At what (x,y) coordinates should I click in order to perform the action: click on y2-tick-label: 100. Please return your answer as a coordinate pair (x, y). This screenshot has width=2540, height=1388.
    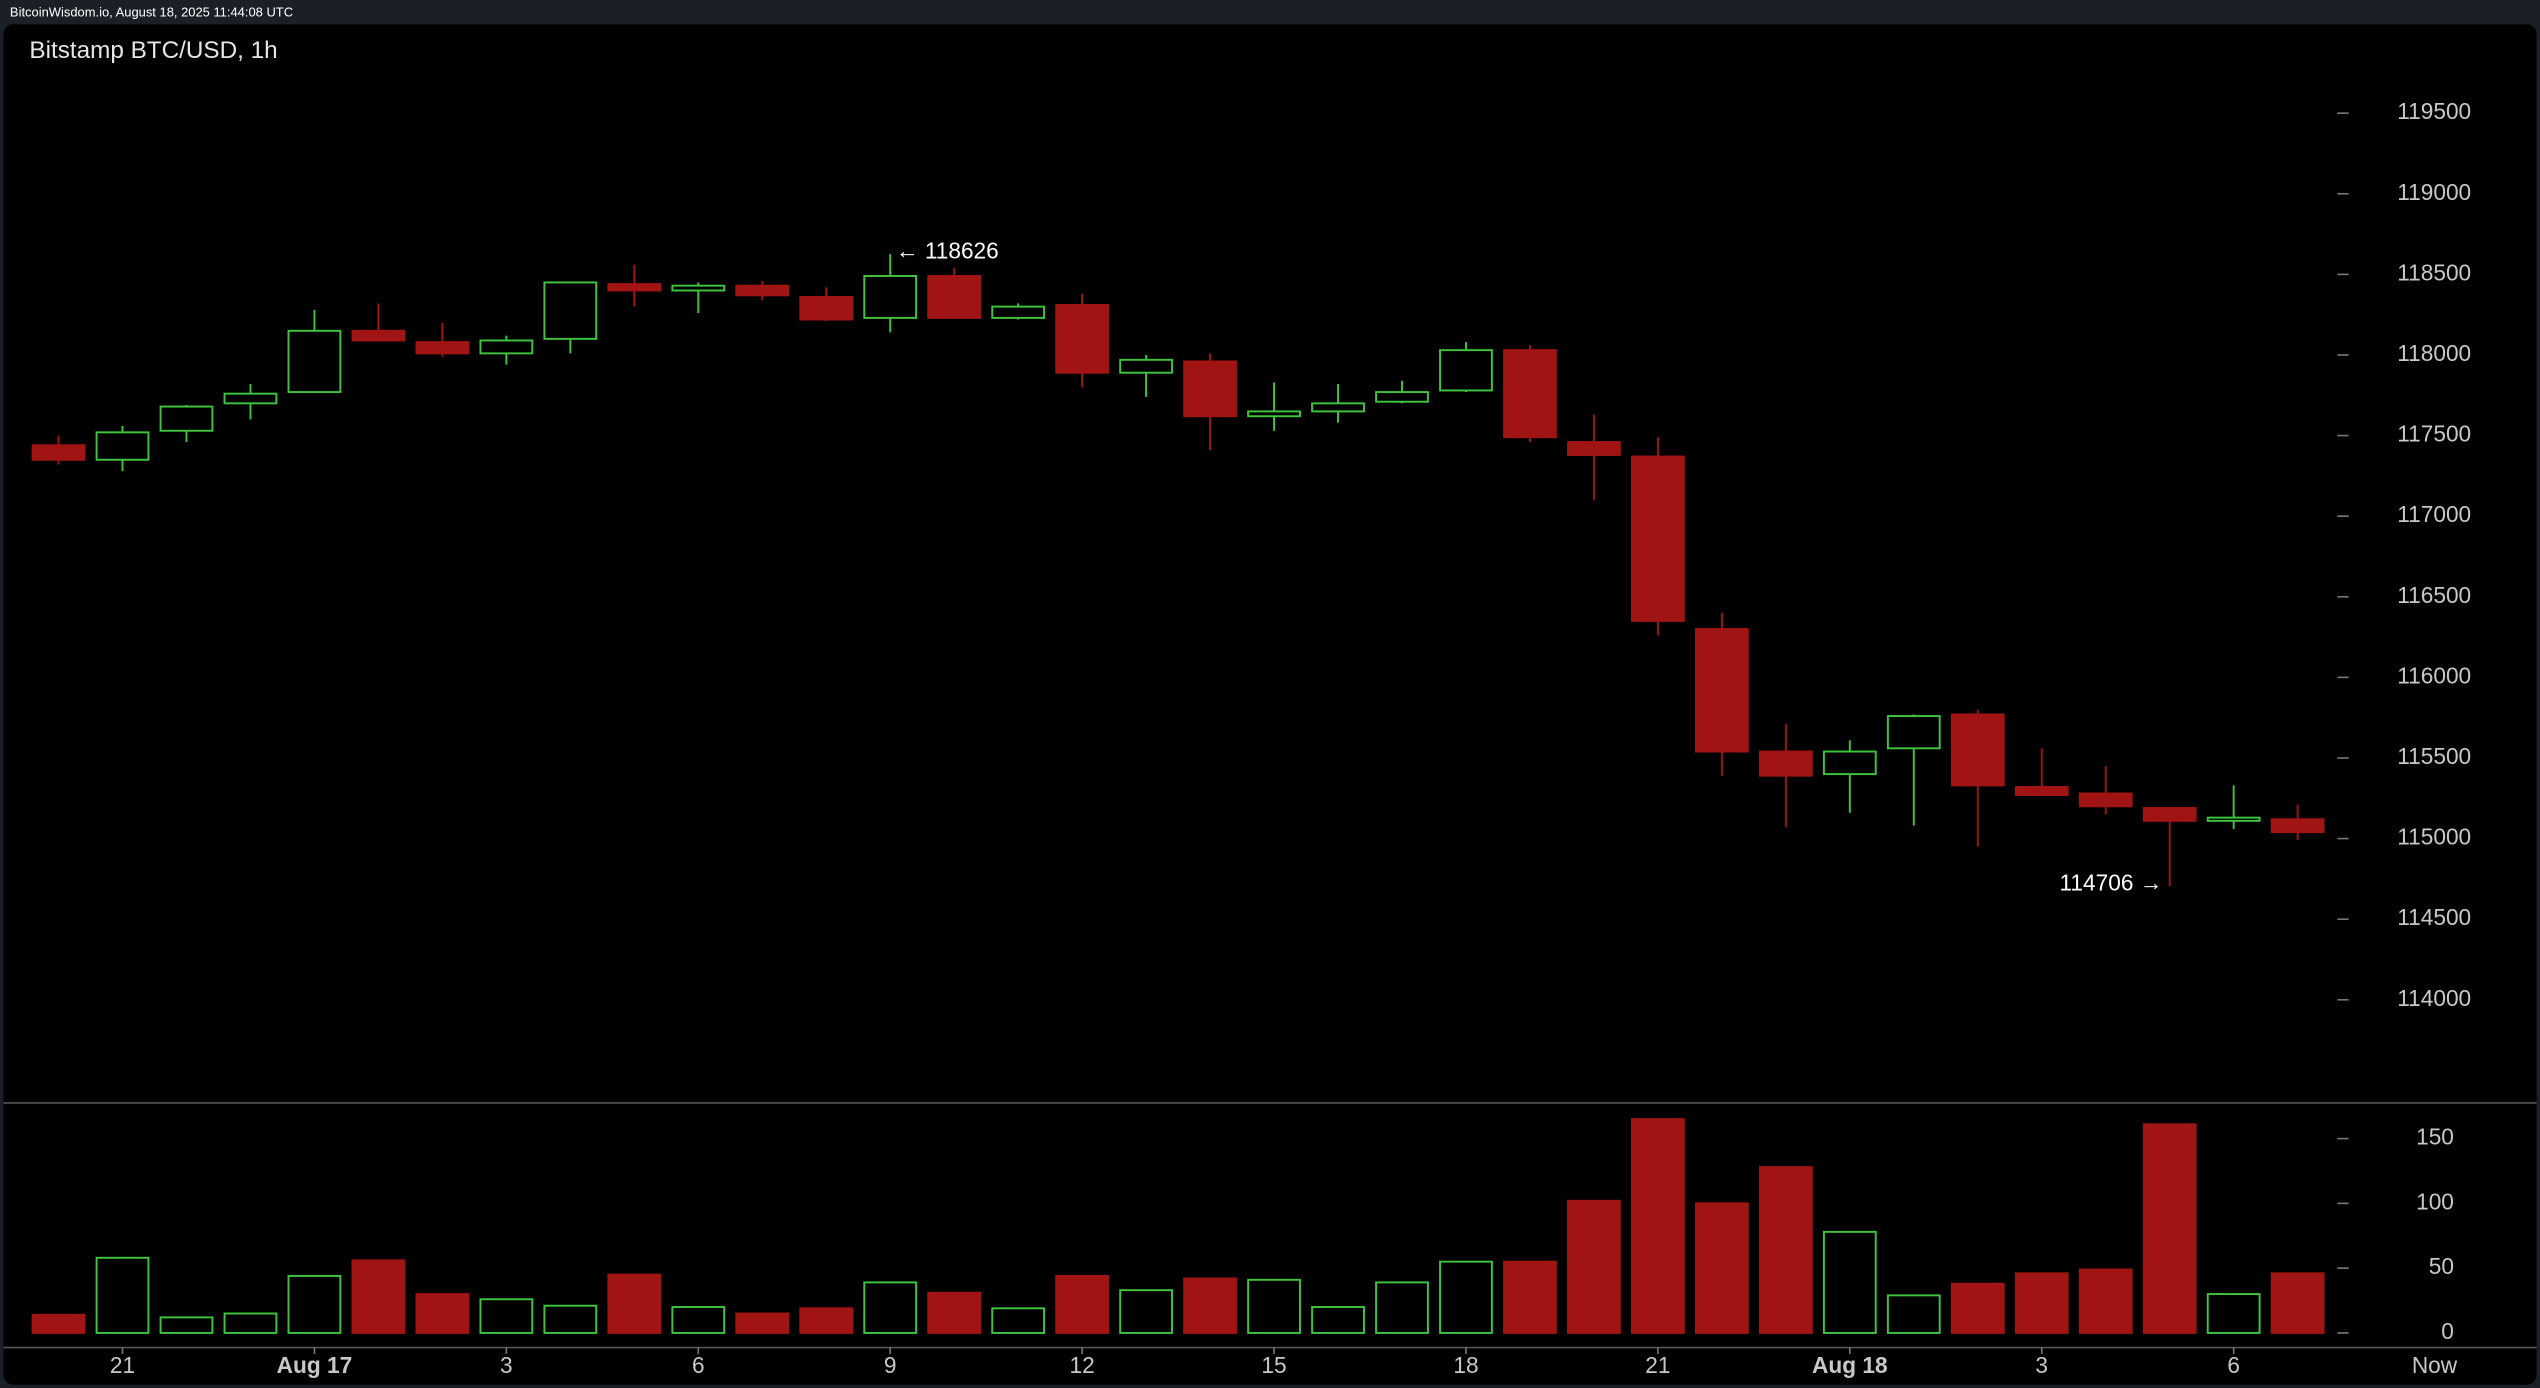
    Looking at the image, I should click on (2435, 1201).